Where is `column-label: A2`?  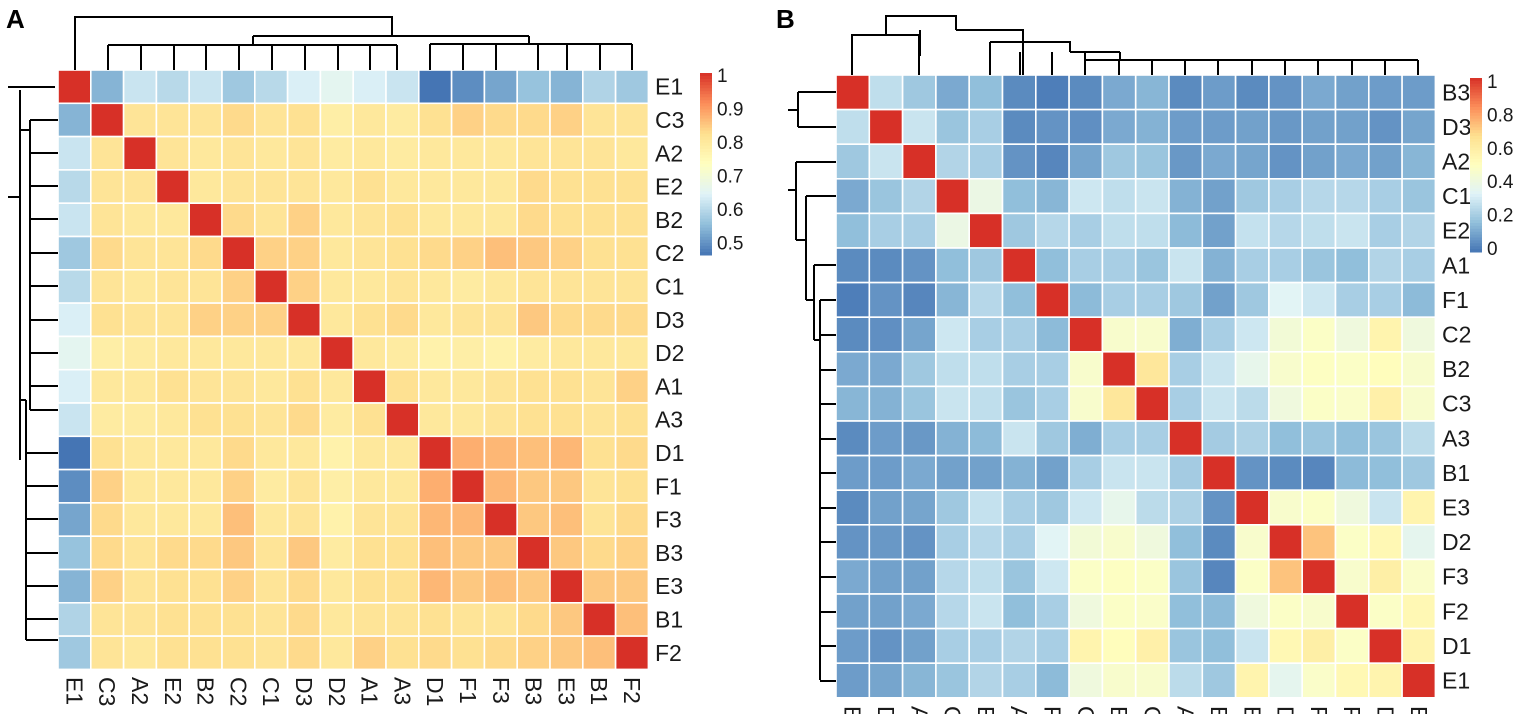 column-label: A2 is located at coordinates (919, 710).